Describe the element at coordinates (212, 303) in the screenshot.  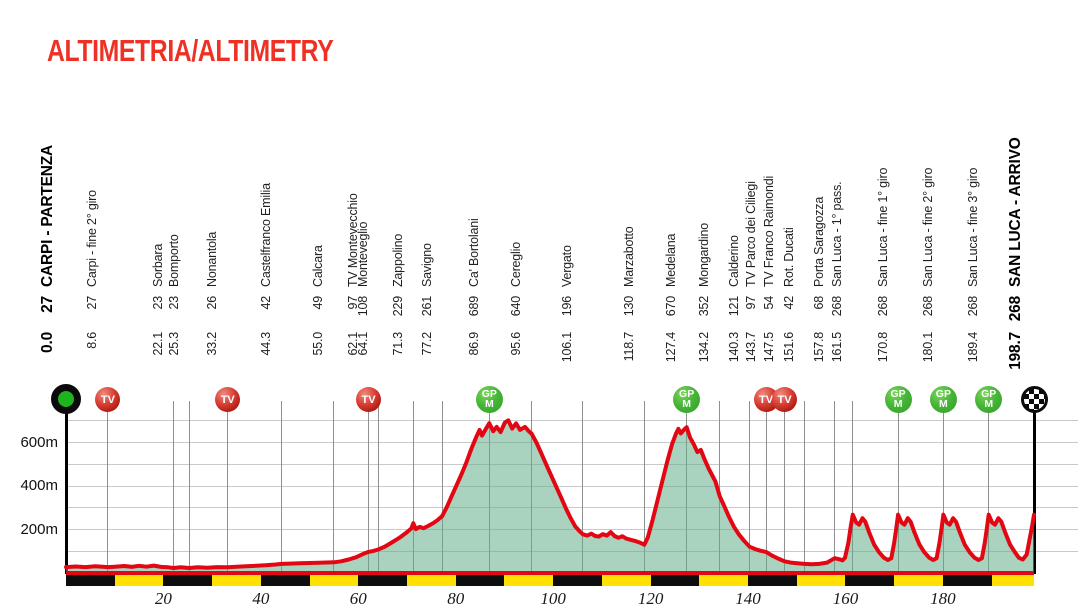
I see `waypoint-elevation: 26` at that location.